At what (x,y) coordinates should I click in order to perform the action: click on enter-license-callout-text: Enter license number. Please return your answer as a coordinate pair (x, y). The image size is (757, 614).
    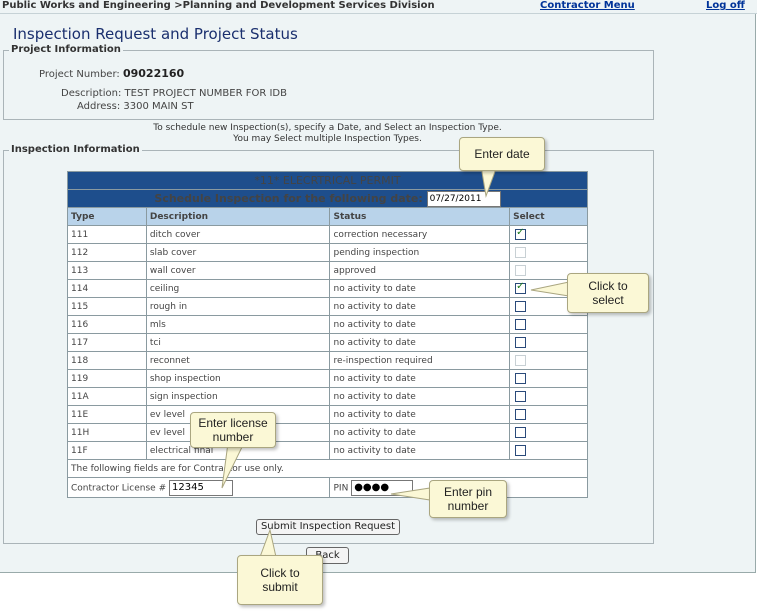
    Looking at the image, I should click on (233, 430).